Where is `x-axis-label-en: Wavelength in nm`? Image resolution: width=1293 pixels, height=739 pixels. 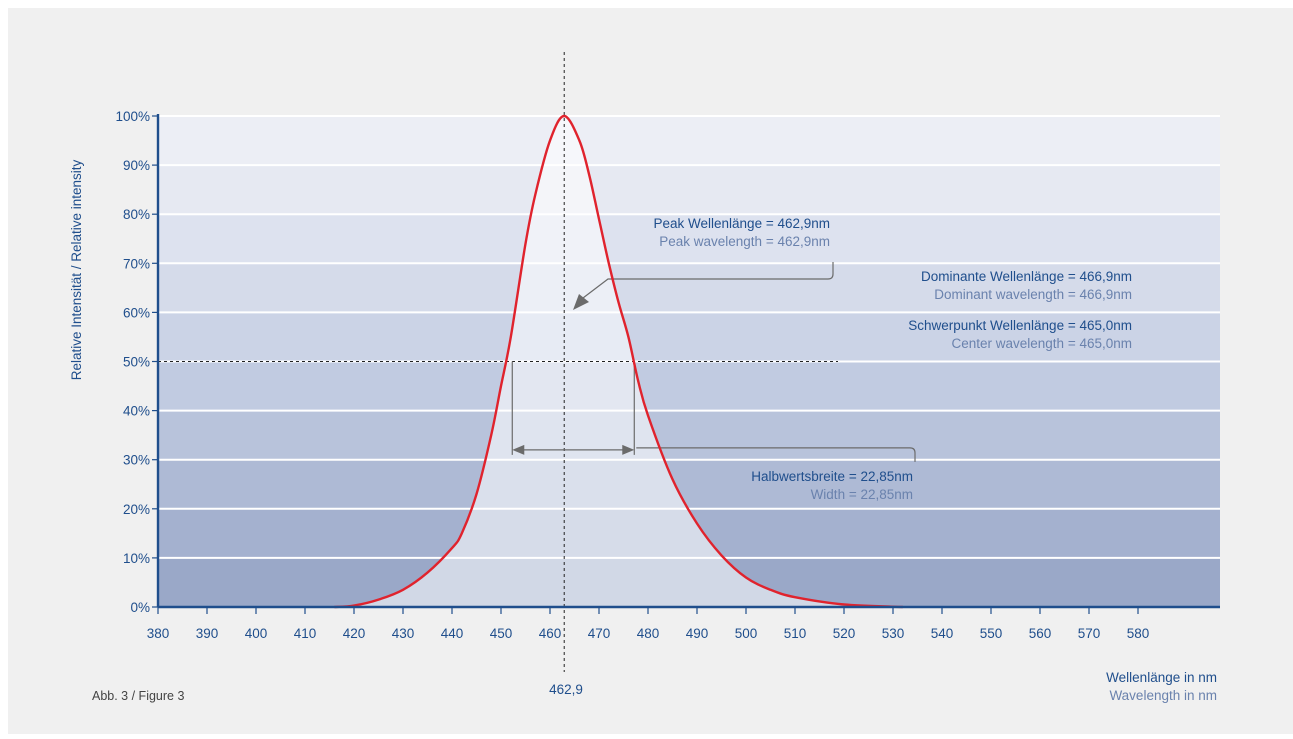
x-axis-label-en: Wavelength in nm is located at coordinates (1163, 695).